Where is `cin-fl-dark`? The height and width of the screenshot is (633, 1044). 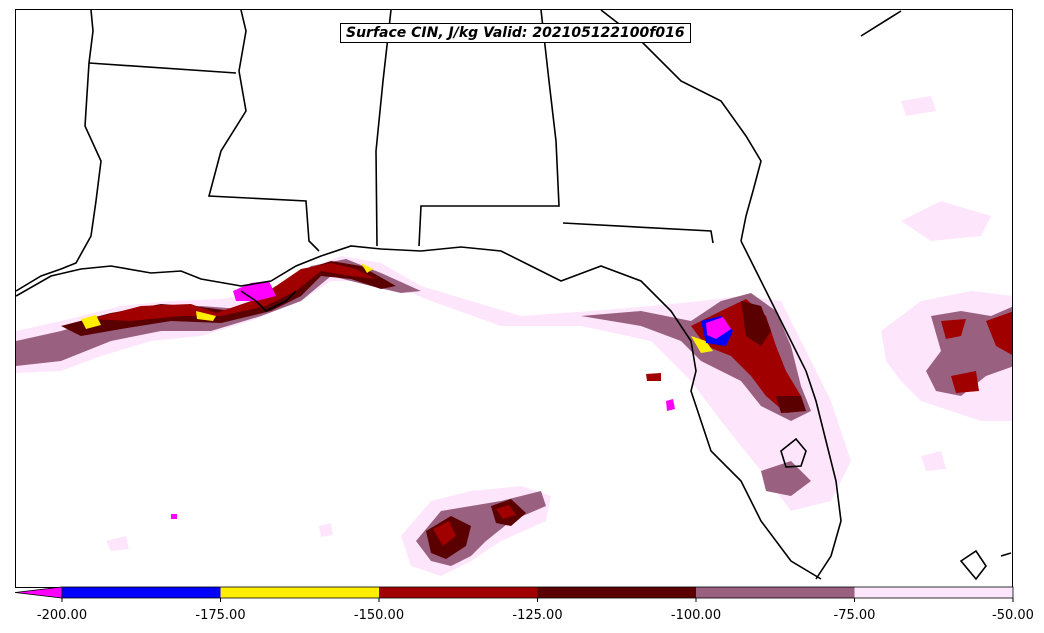
cin-fl-dark is located at coordinates (773, 357).